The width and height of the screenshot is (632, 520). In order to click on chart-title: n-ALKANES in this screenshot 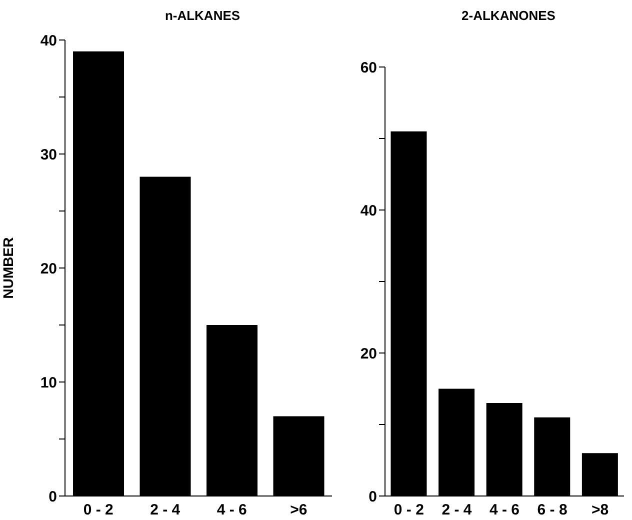, I will do `click(203, 15)`.